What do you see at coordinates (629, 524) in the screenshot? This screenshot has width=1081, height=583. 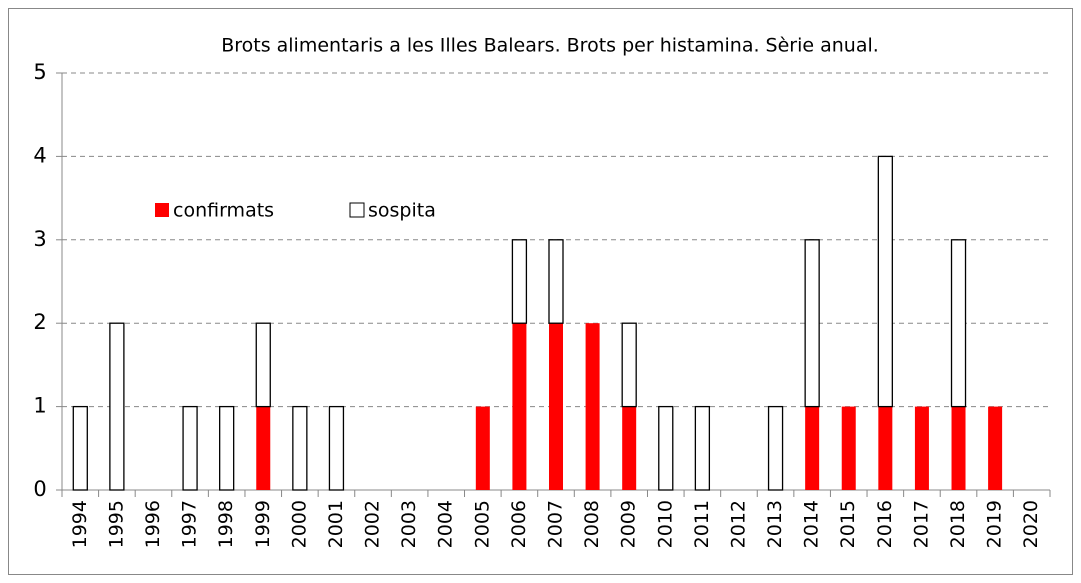 I see `x-tick-label: 2009` at bounding box center [629, 524].